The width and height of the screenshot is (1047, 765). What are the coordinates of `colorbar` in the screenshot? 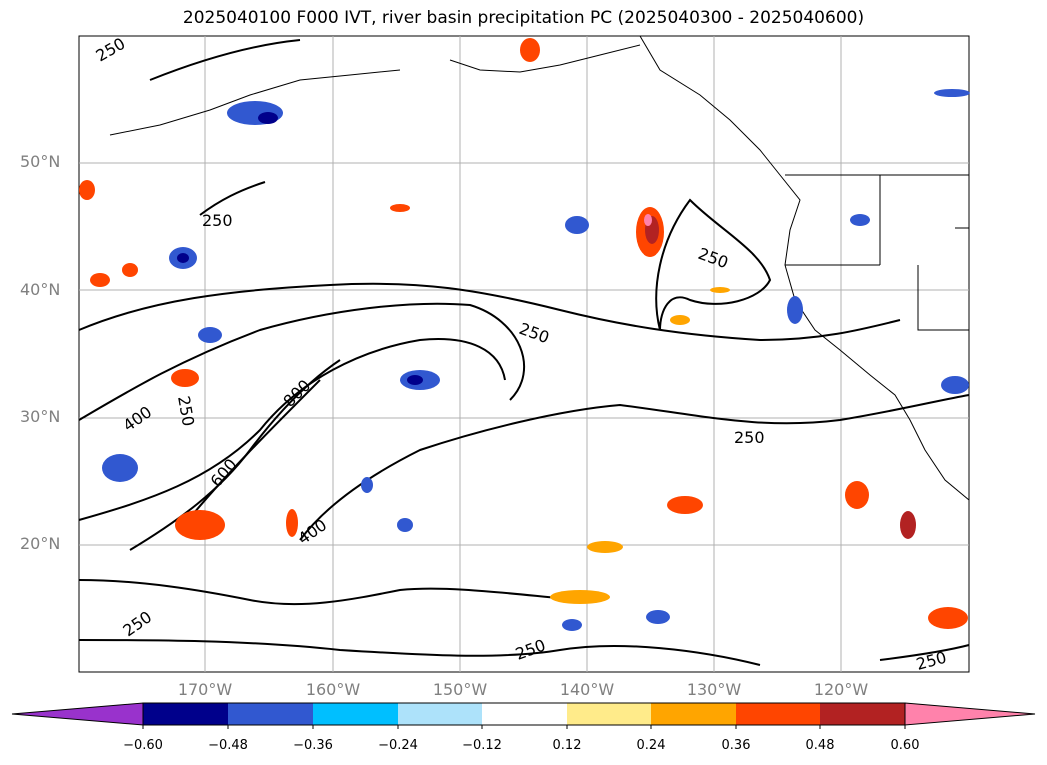 It's located at (523, 715).